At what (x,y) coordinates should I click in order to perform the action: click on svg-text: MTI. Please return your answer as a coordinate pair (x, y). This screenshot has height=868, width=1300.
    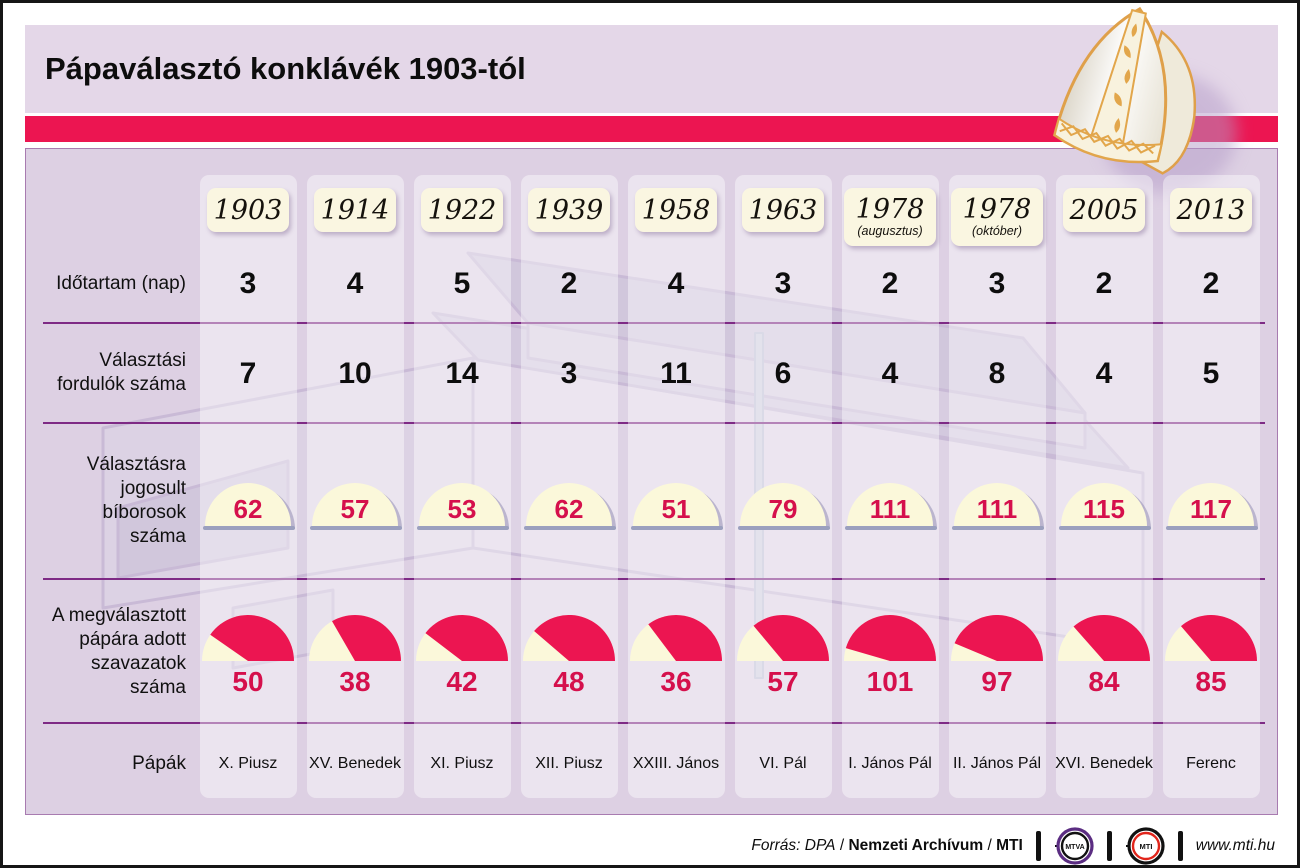
    Looking at the image, I should click on (1145, 846).